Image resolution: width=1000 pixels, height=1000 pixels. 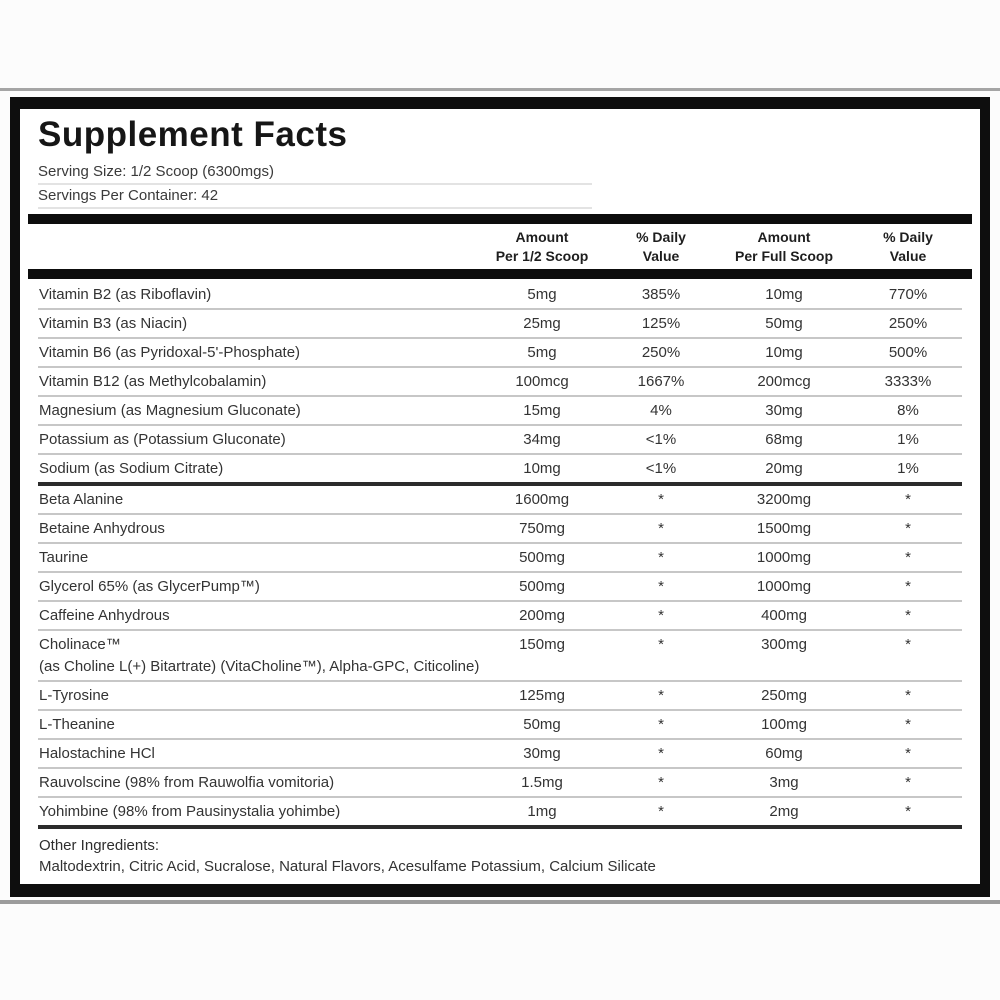 What do you see at coordinates (500, 558) in the screenshot?
I see `ingredient-row: Taurine 500mg * 1000mg *` at bounding box center [500, 558].